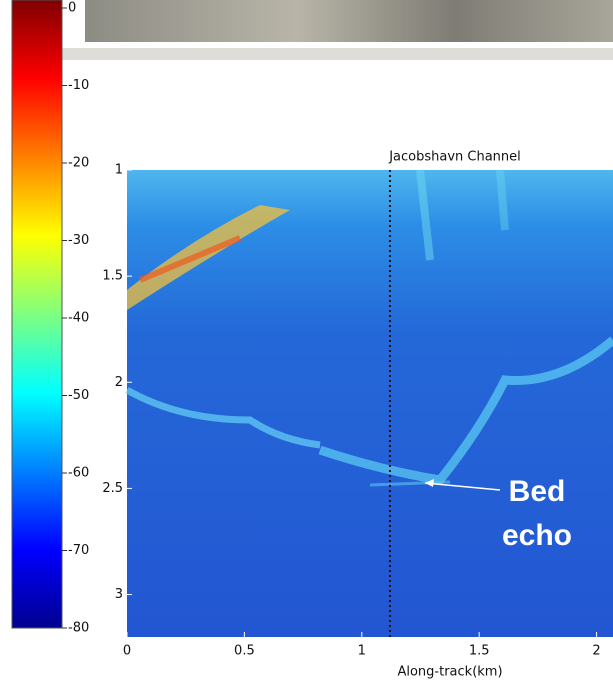 The height and width of the screenshot is (686, 613). Describe the element at coordinates (112, 276) in the screenshot. I see `y-tick-label: 1.5` at that location.